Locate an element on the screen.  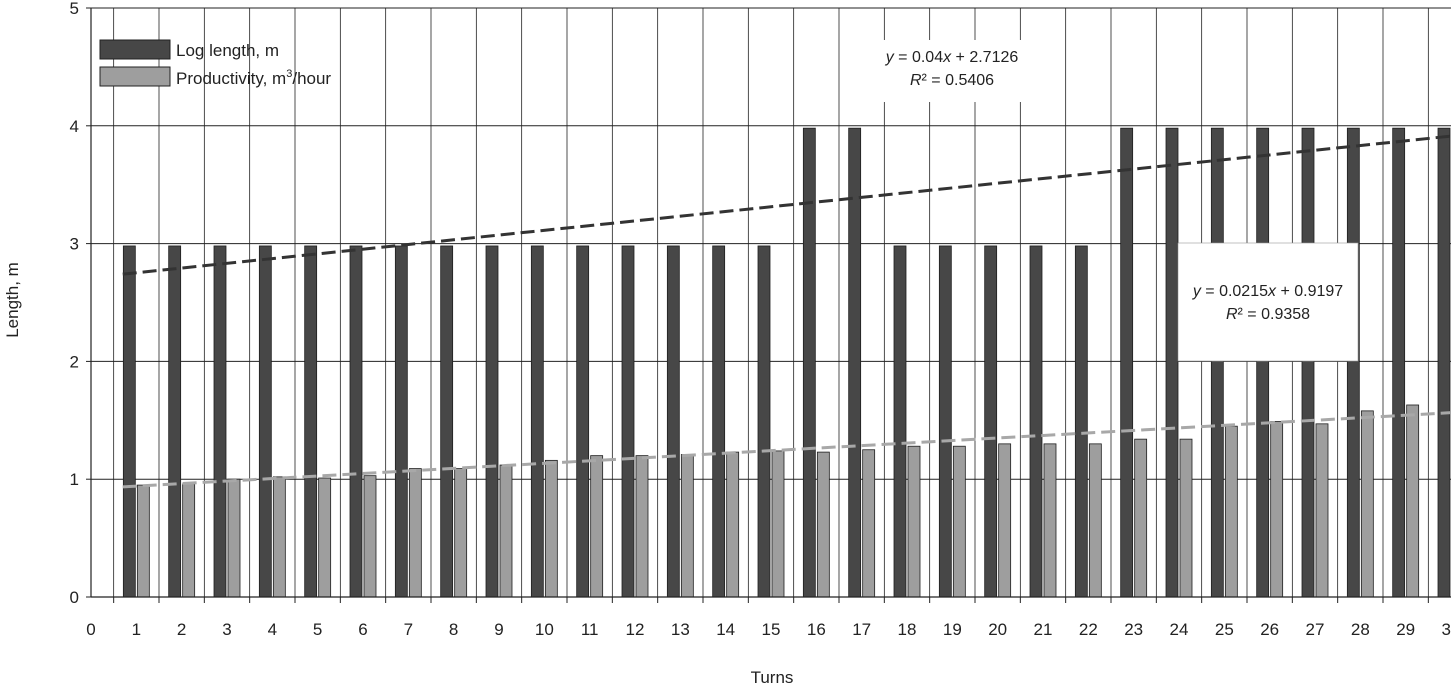
x-tick-label: 9 is located at coordinates (498, 629).